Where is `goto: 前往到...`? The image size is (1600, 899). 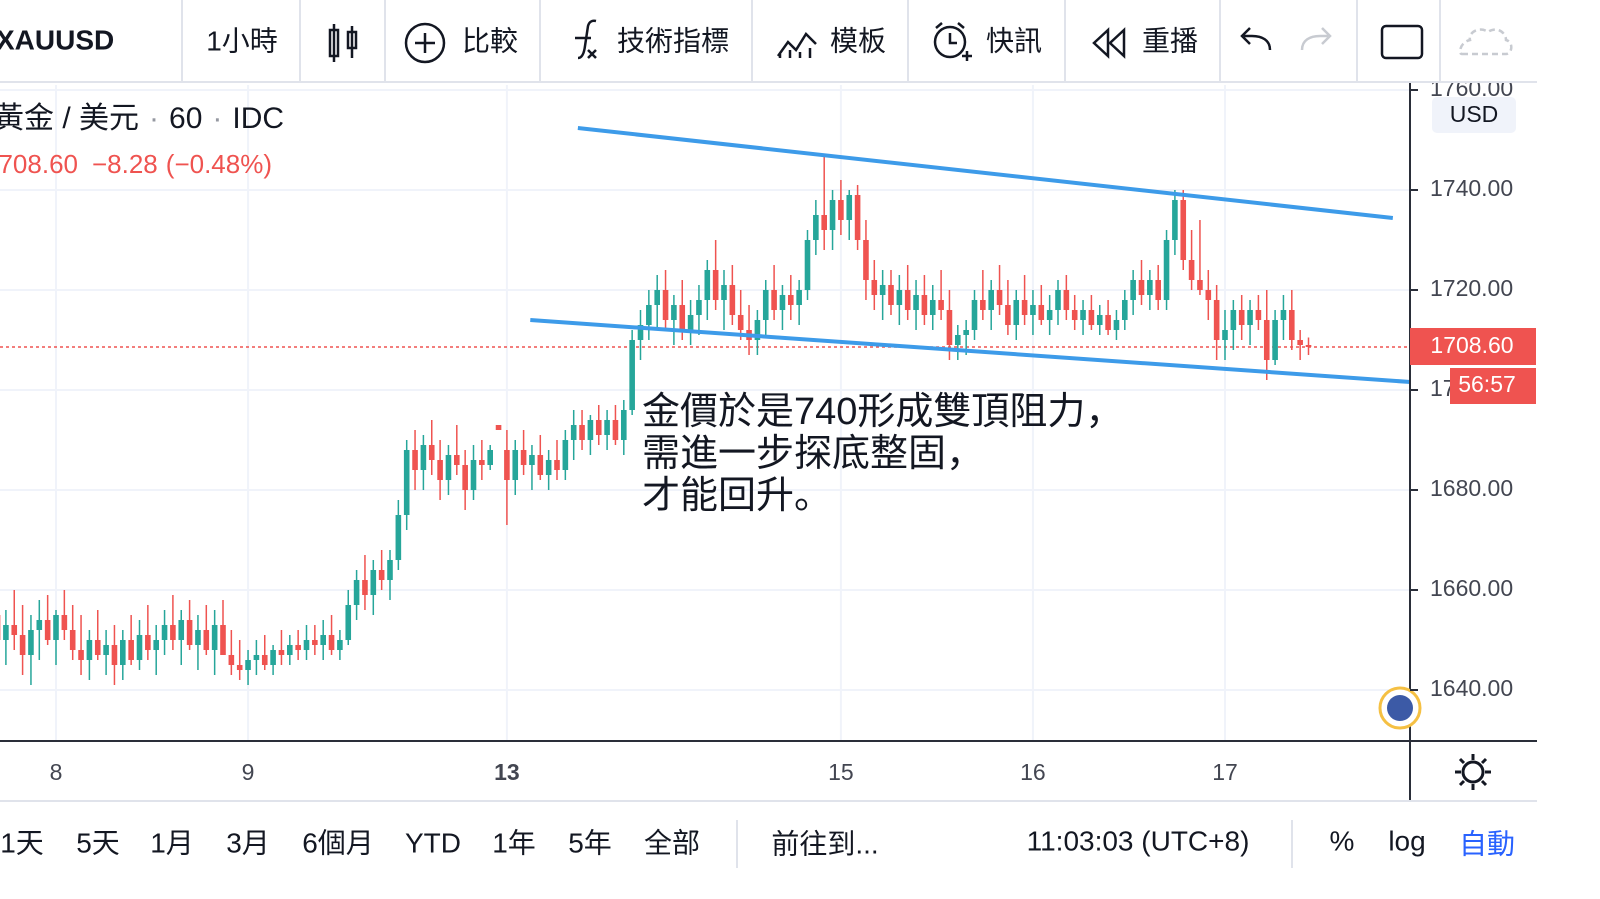 goto: 前往到... is located at coordinates (824, 843).